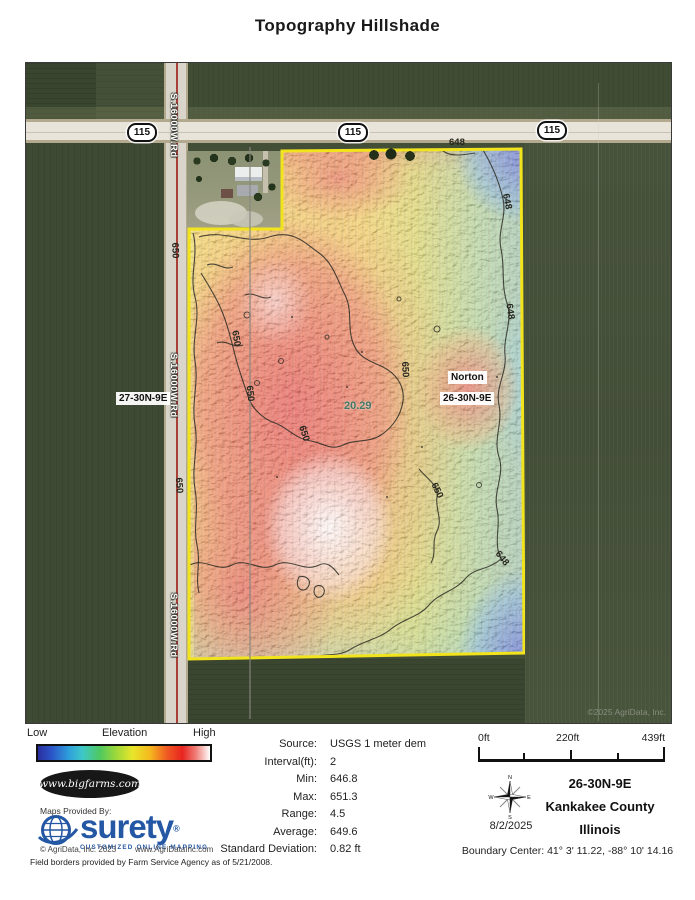 The image size is (695, 900). Describe the element at coordinates (529, 798) in the screenshot. I see `compass-east-label: E` at that location.